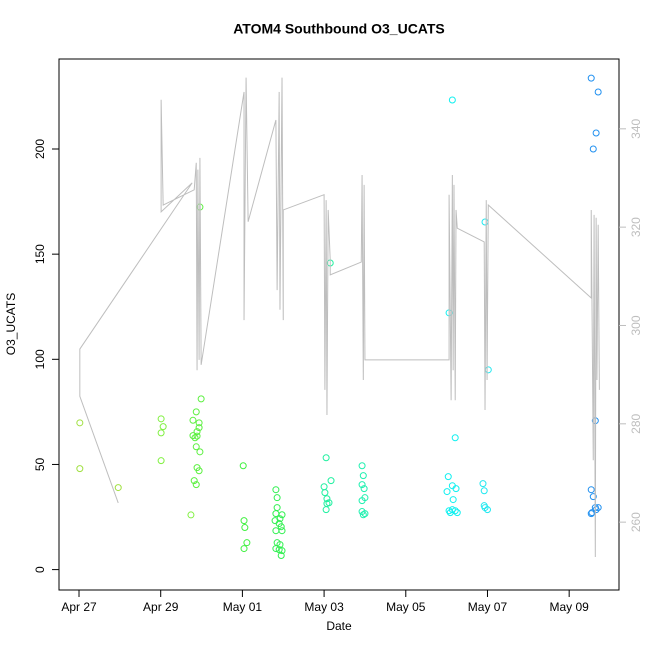 The width and height of the screenshot is (650, 650). Describe the element at coordinates (11, 324) in the screenshot. I see `y-axis-label: O3_UCATS` at that location.